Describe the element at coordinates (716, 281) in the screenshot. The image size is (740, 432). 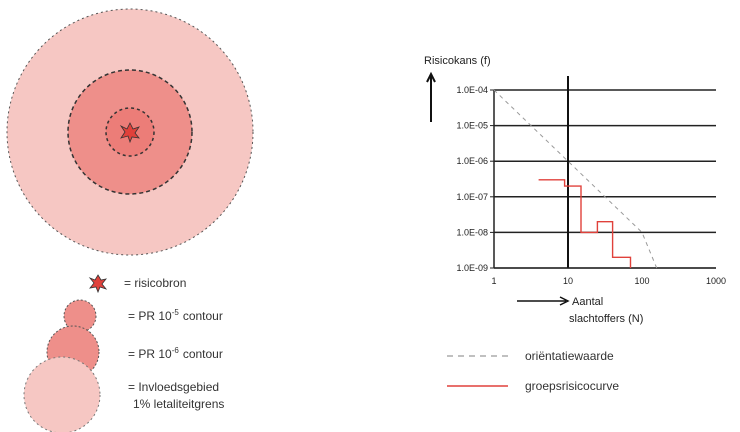
I see `x-tick-label: 1000` at that location.